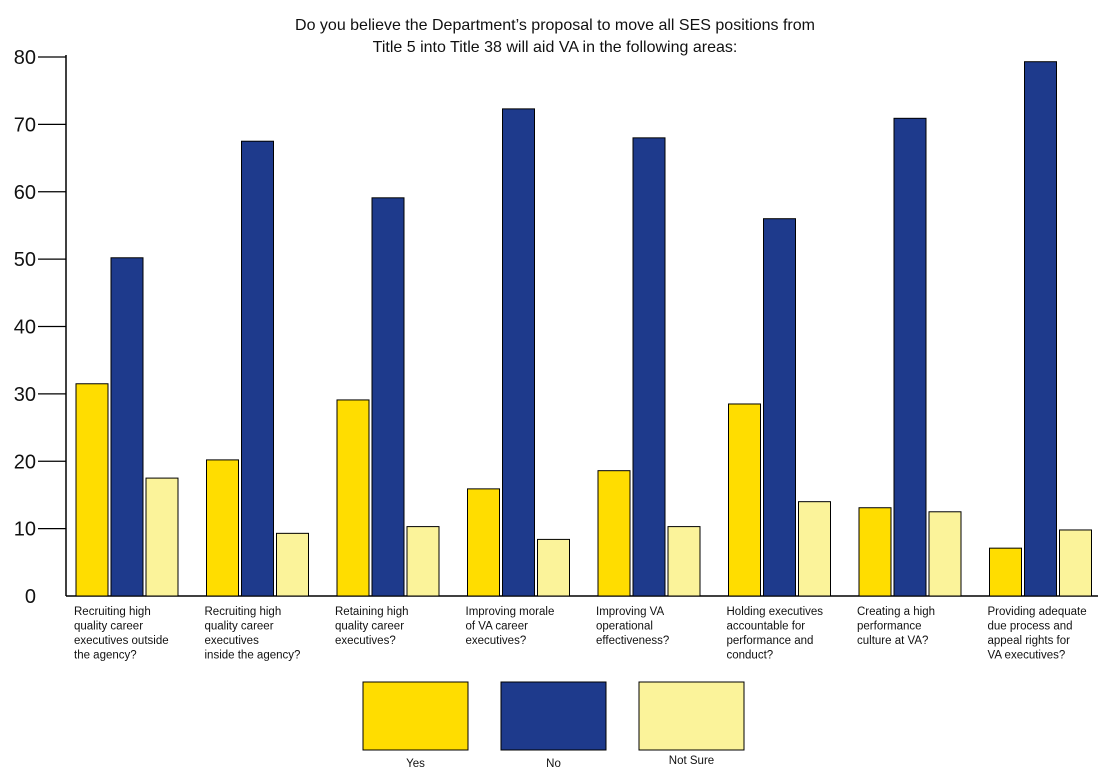 The image size is (1111, 769). I want to click on category-label: Retaining high, so click(372, 612).